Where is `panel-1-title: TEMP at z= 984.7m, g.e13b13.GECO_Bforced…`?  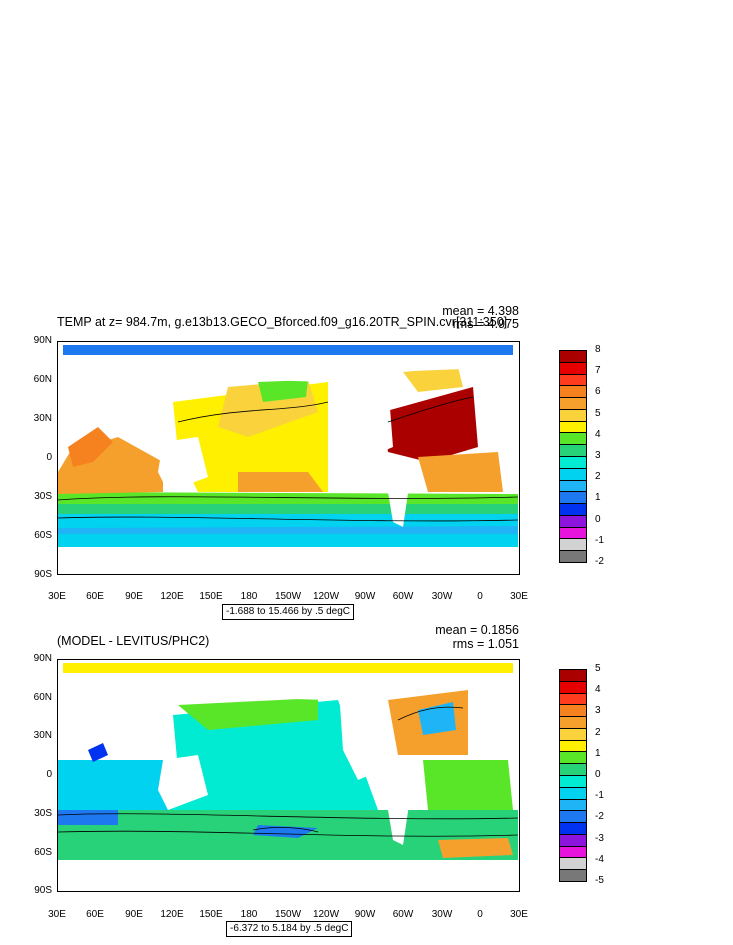
panel-1-title: TEMP at z= 984.7m, g.e13b13.GECO_Bforced… is located at coordinates (282, 322).